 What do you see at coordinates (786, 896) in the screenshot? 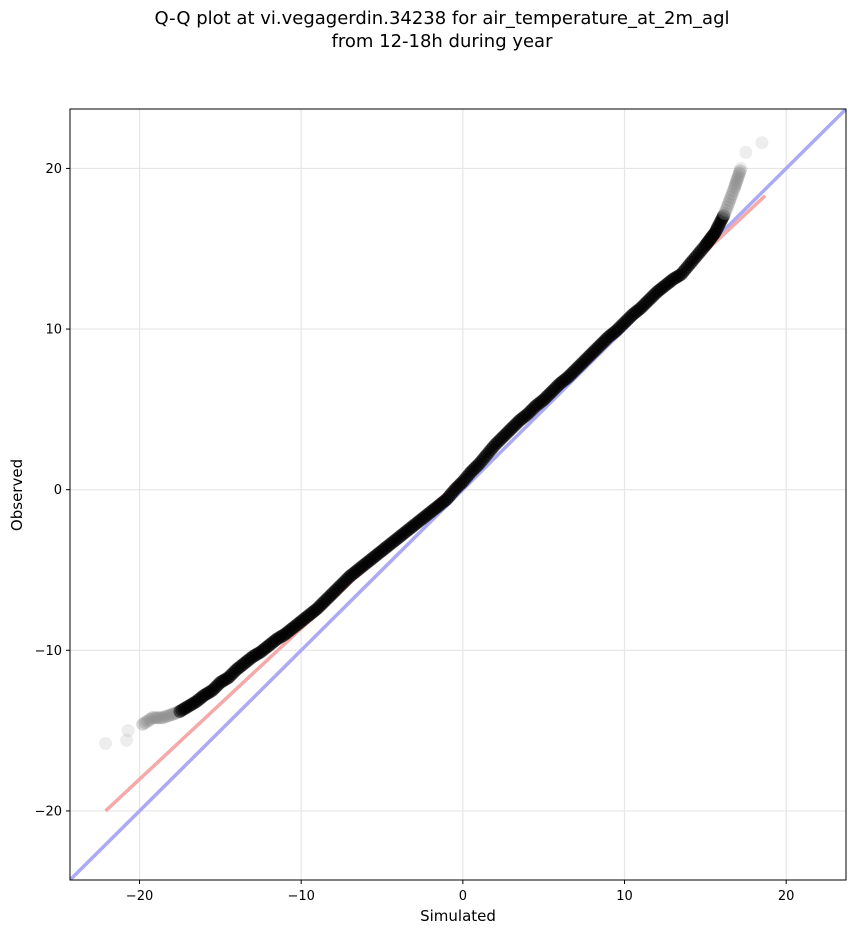
I see `x-tick-label: 20` at bounding box center [786, 896].